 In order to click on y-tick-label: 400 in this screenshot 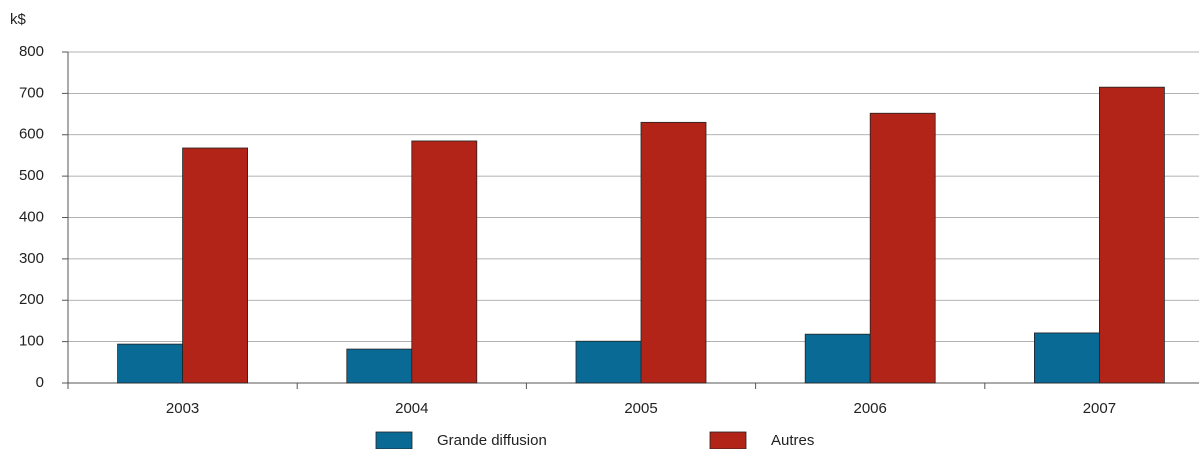, I will do `click(31, 216)`.